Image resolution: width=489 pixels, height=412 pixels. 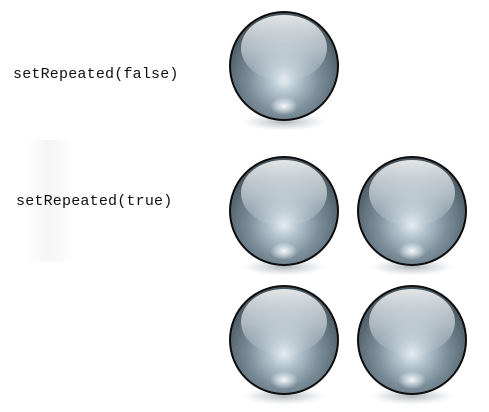 What do you see at coordinates (412, 219) in the screenshot?
I see `orb-repeated-top-right-icon` at bounding box center [412, 219].